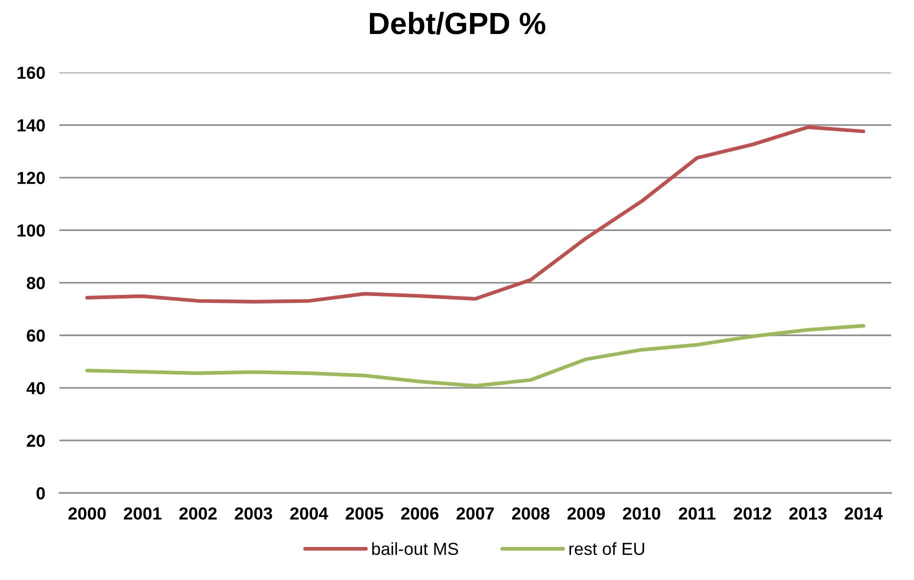 This screenshot has height=580, width=914. I want to click on legend-label: bail-out MS, so click(415, 549).